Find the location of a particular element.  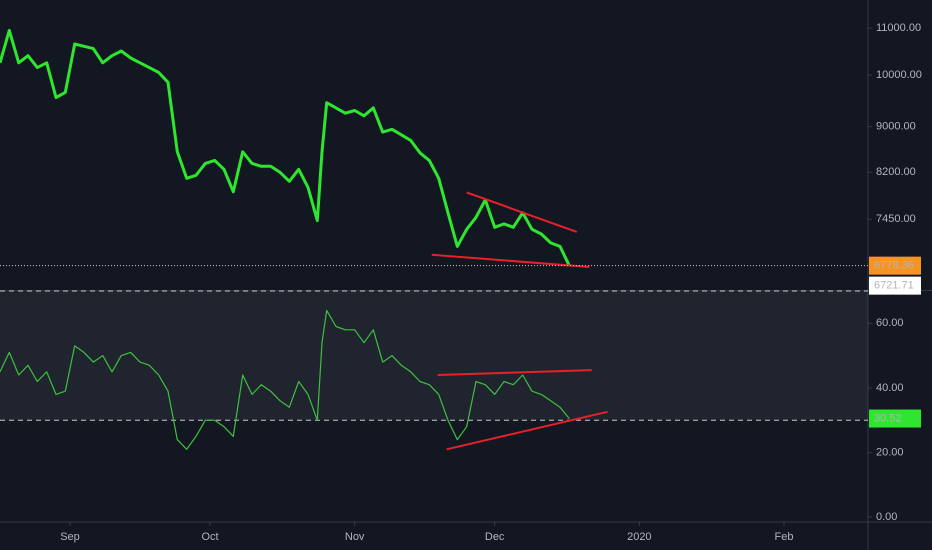

y-tick-label: 7450.00 is located at coordinates (896, 219).